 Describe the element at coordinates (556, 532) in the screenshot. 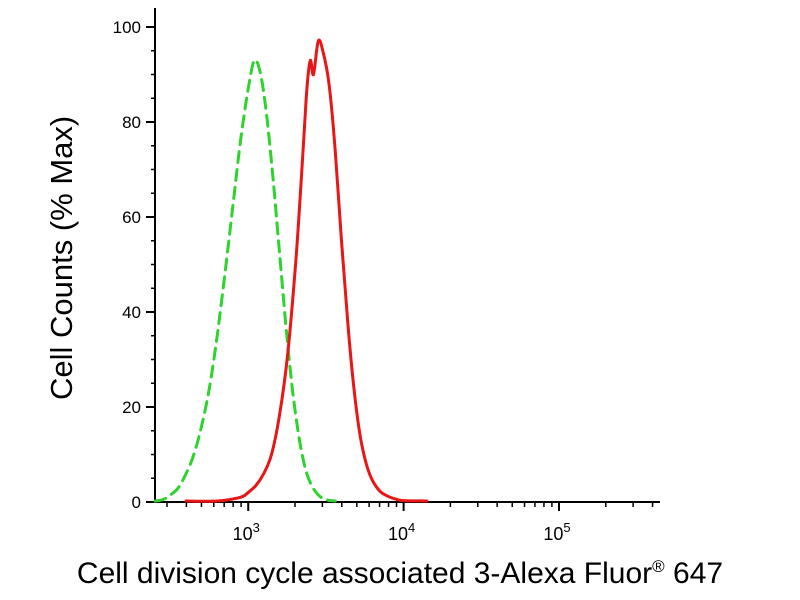

I see `x-tick-label: 10⁵` at that location.